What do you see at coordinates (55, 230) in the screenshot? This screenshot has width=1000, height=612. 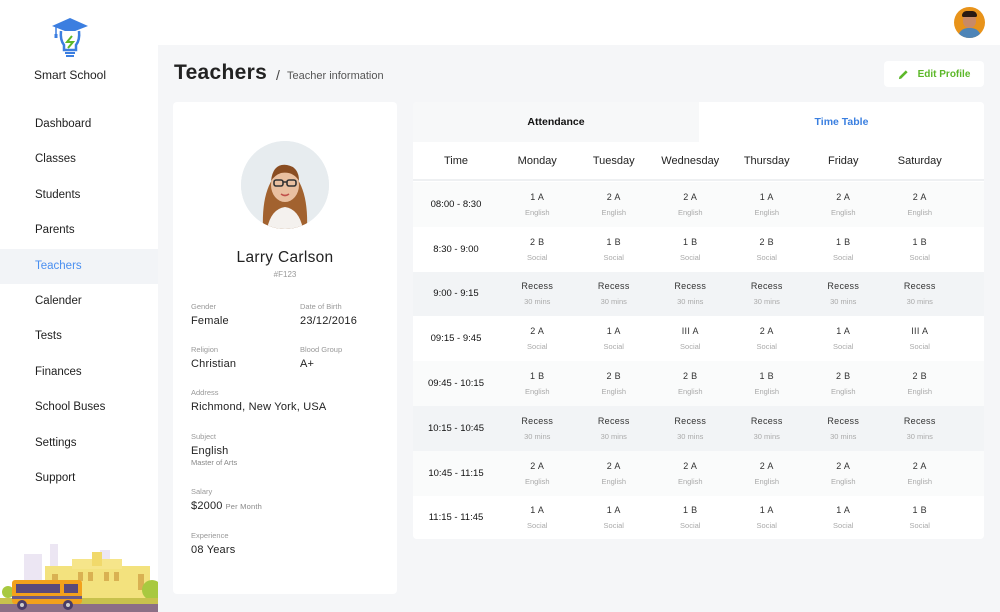 I see `sidebar-item-parents: Parents` at bounding box center [55, 230].